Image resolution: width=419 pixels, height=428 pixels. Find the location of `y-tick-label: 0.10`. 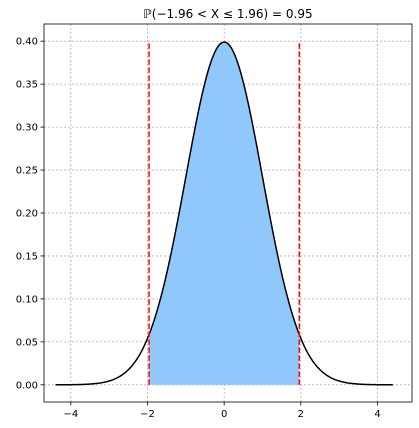

y-tick-label: 0.10 is located at coordinates (27, 299).